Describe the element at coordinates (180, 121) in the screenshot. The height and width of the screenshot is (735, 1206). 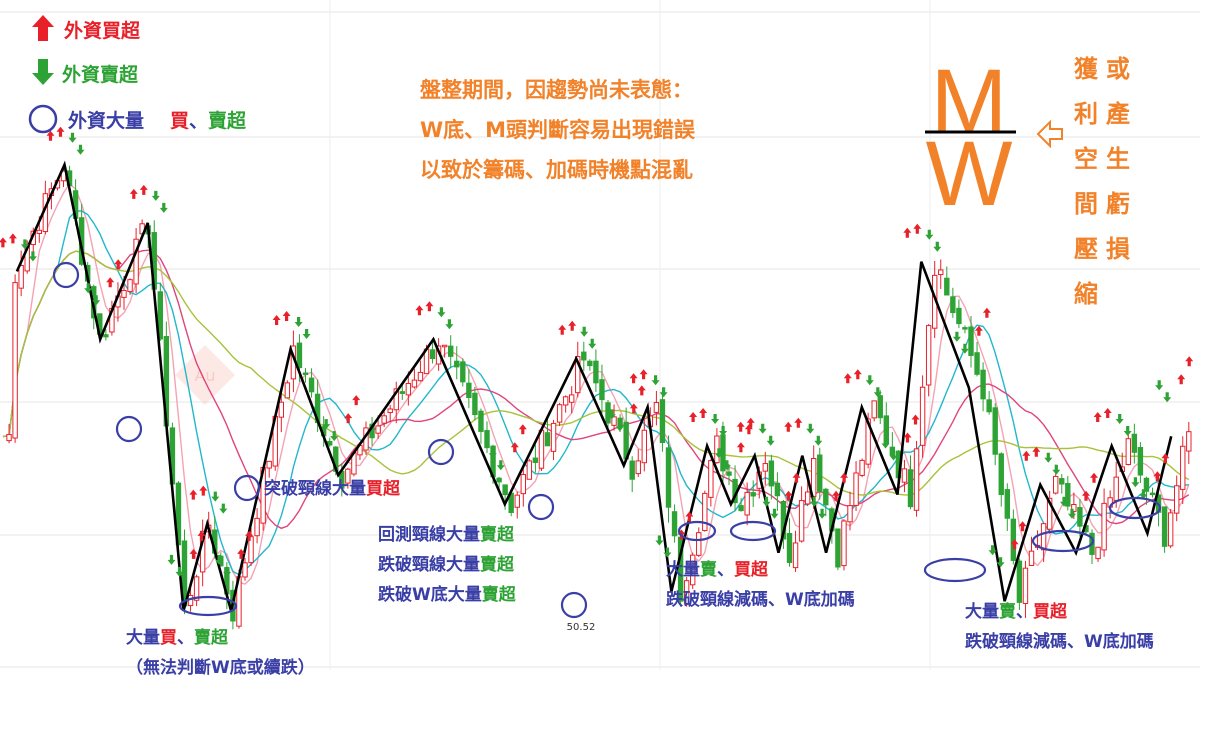
I see `legend-volume-buy: 買` at that location.